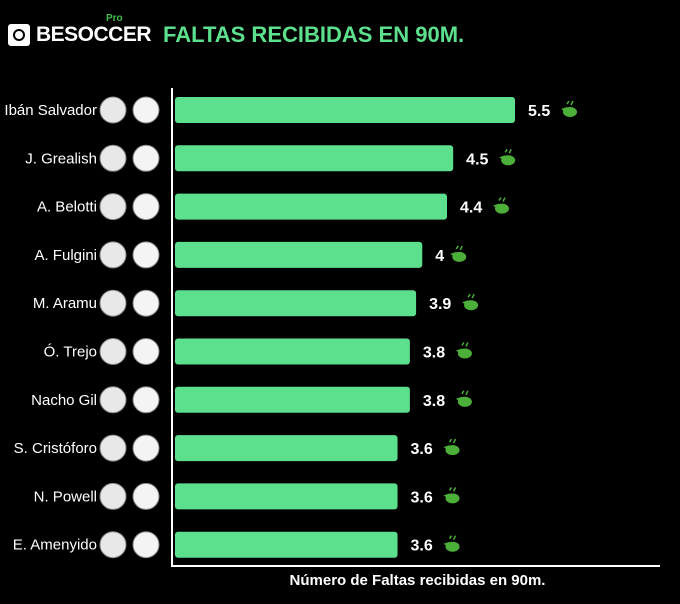 This screenshot has width=680, height=604. What do you see at coordinates (64, 400) in the screenshot?
I see `category-label: Nacho Gil` at bounding box center [64, 400].